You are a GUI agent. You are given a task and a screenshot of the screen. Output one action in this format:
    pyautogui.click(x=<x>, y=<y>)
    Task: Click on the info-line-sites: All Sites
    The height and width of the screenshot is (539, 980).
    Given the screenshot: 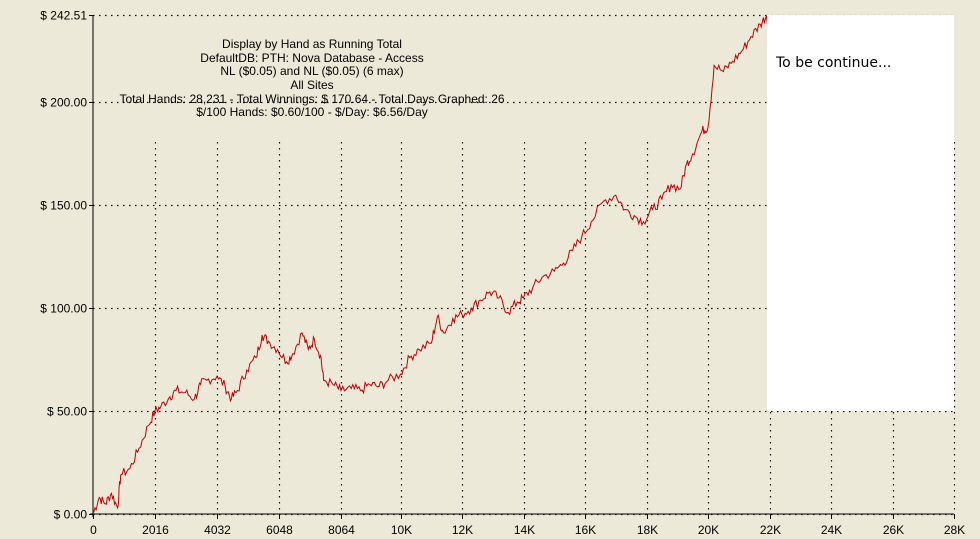 What is the action you would take?
    pyautogui.click(x=312, y=85)
    